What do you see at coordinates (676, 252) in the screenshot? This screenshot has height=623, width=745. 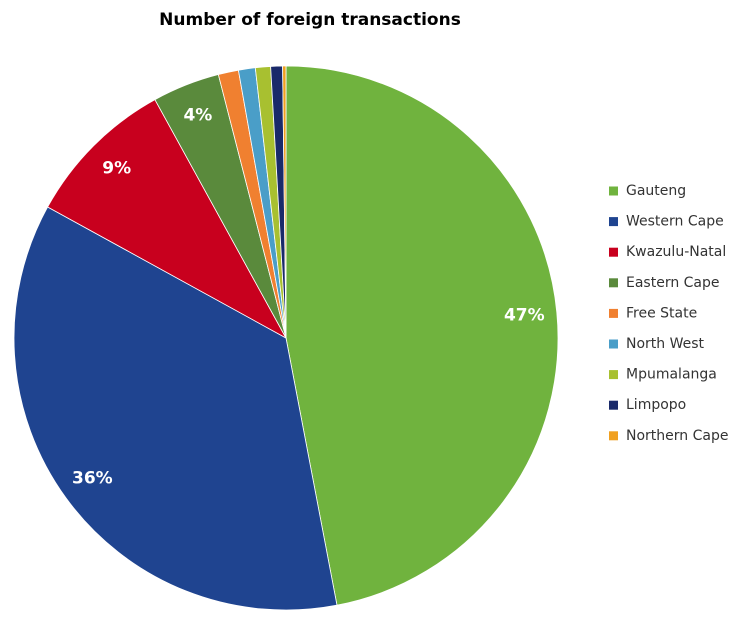 I see `legend-label: Kwazulu-Natal` at bounding box center [676, 252].